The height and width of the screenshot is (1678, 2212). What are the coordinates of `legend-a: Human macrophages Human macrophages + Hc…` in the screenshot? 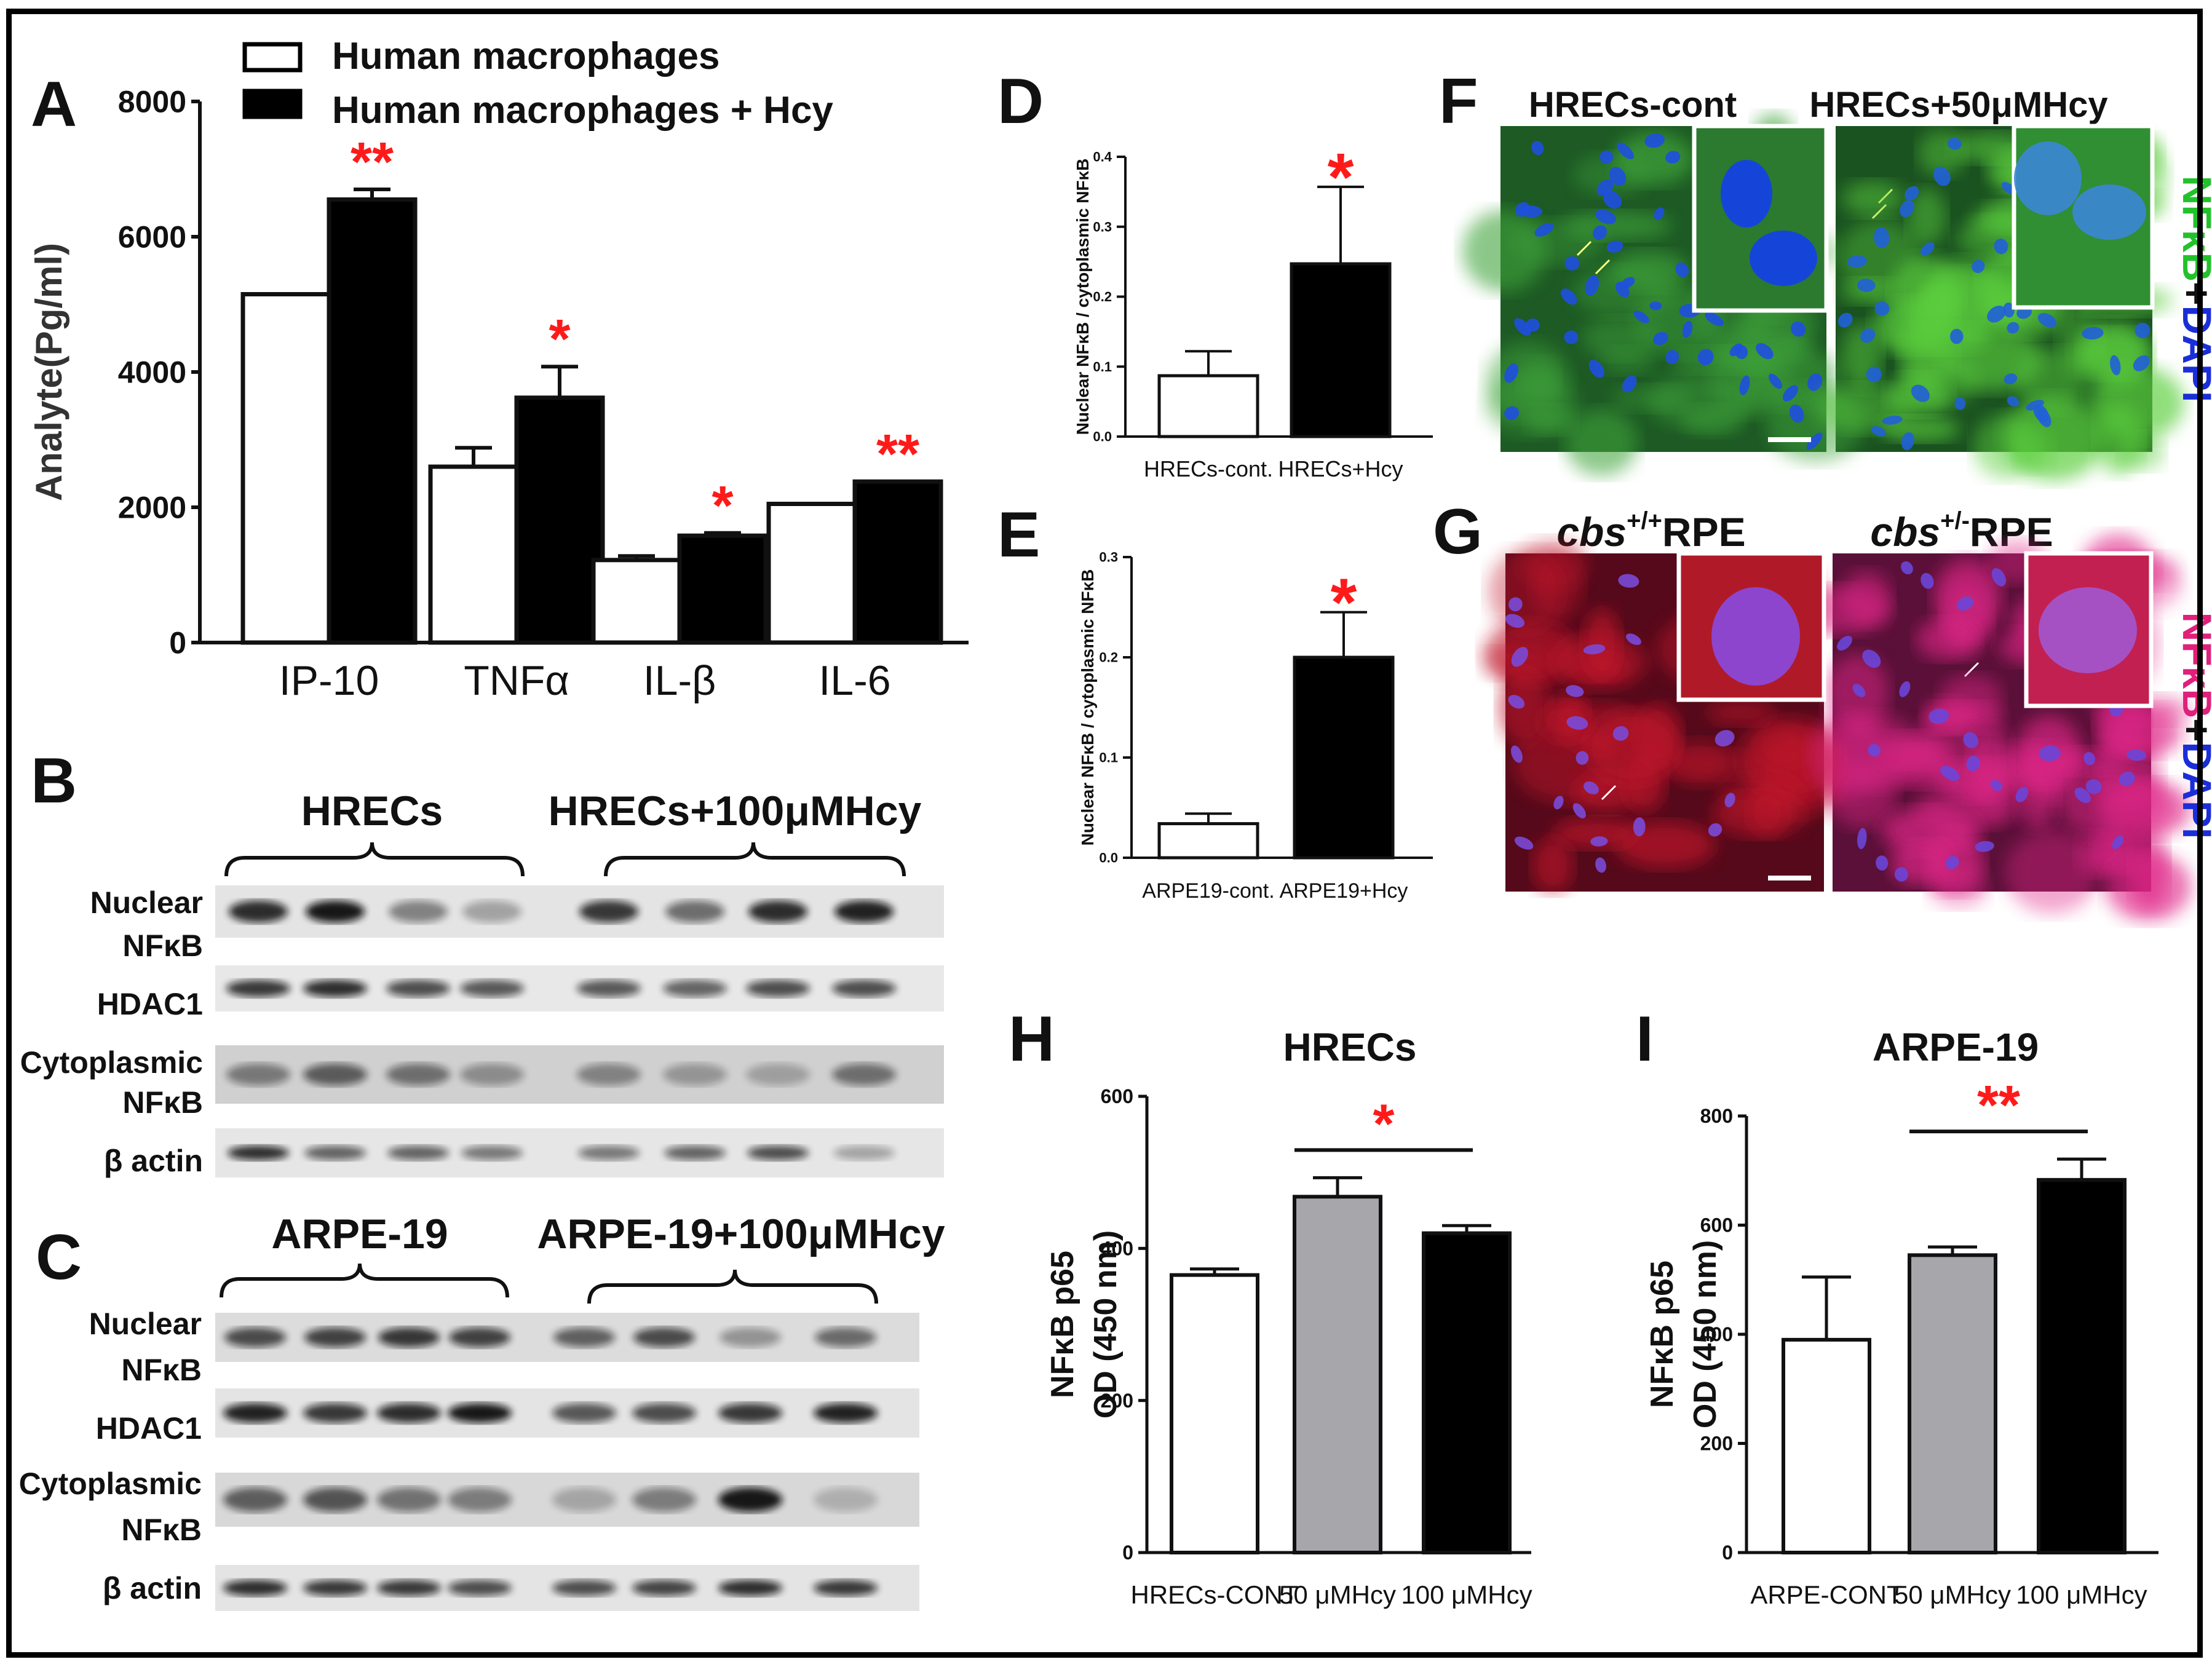 It's located at (537, 83).